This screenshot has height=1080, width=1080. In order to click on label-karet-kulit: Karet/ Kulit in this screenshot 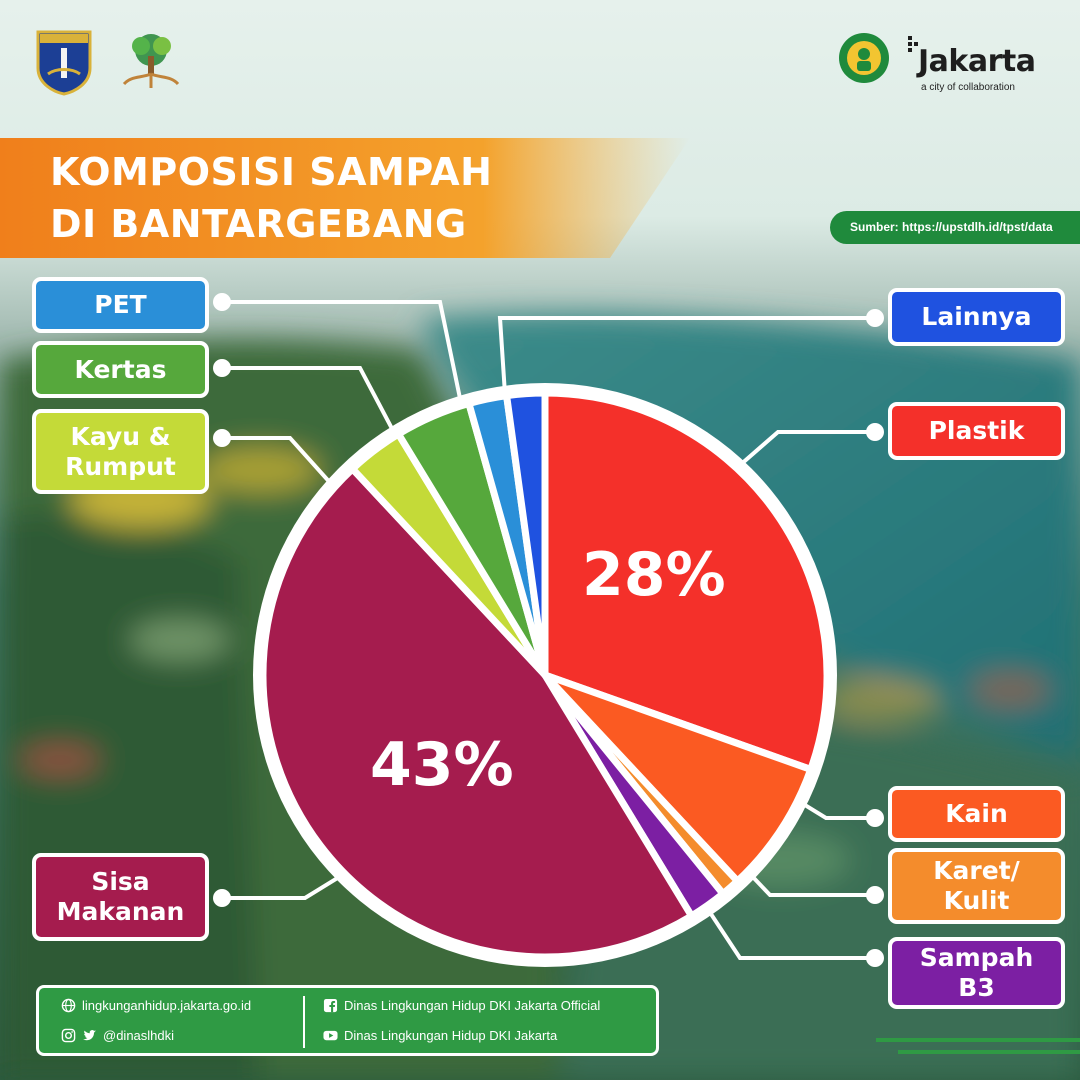, I will do `click(976, 886)`.